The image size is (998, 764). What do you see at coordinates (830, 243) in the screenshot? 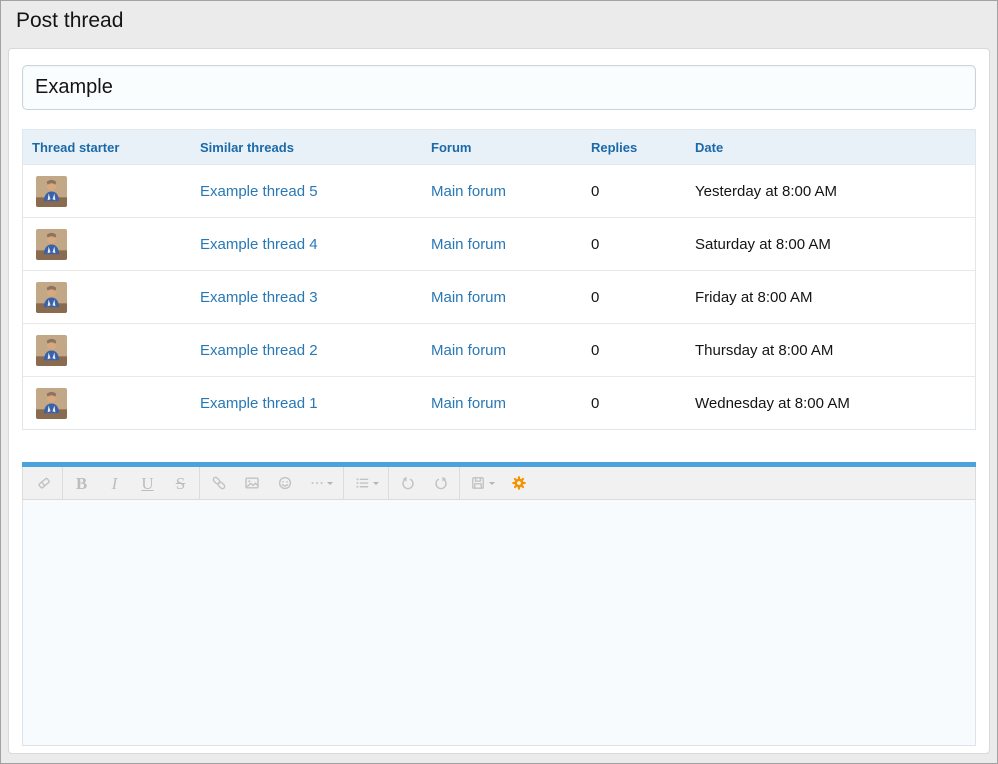
I see `thread-date: Saturday at 8:00 AM` at bounding box center [830, 243].